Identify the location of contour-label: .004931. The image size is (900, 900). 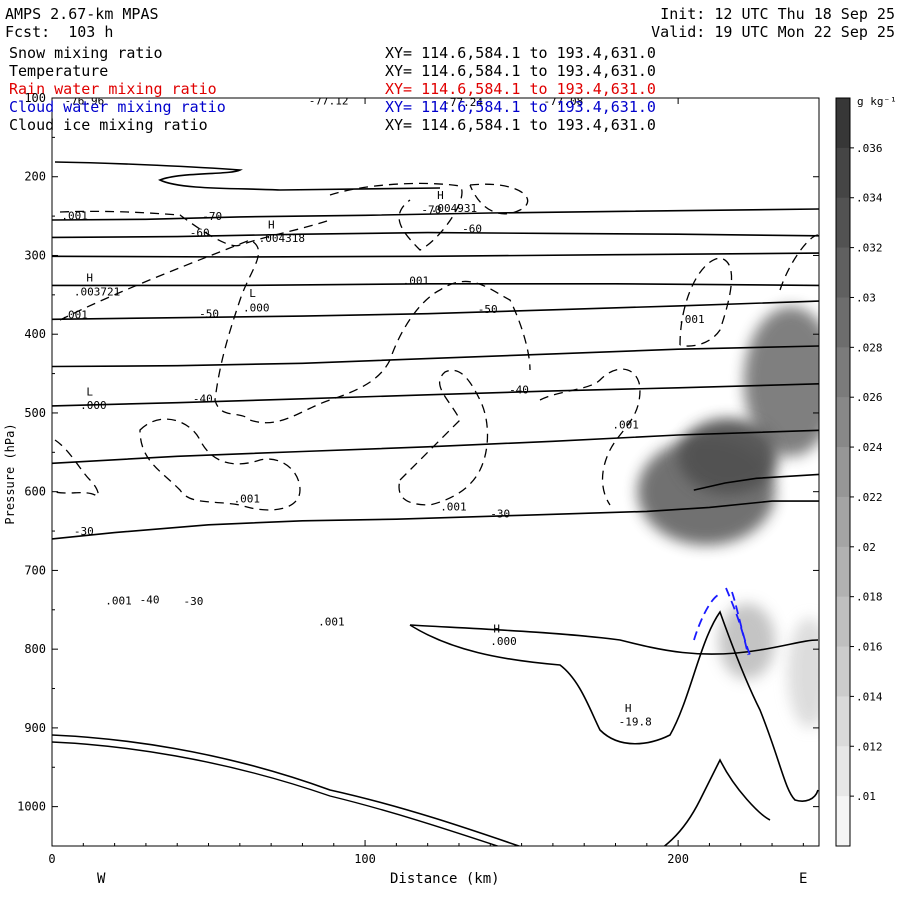
(454, 208).